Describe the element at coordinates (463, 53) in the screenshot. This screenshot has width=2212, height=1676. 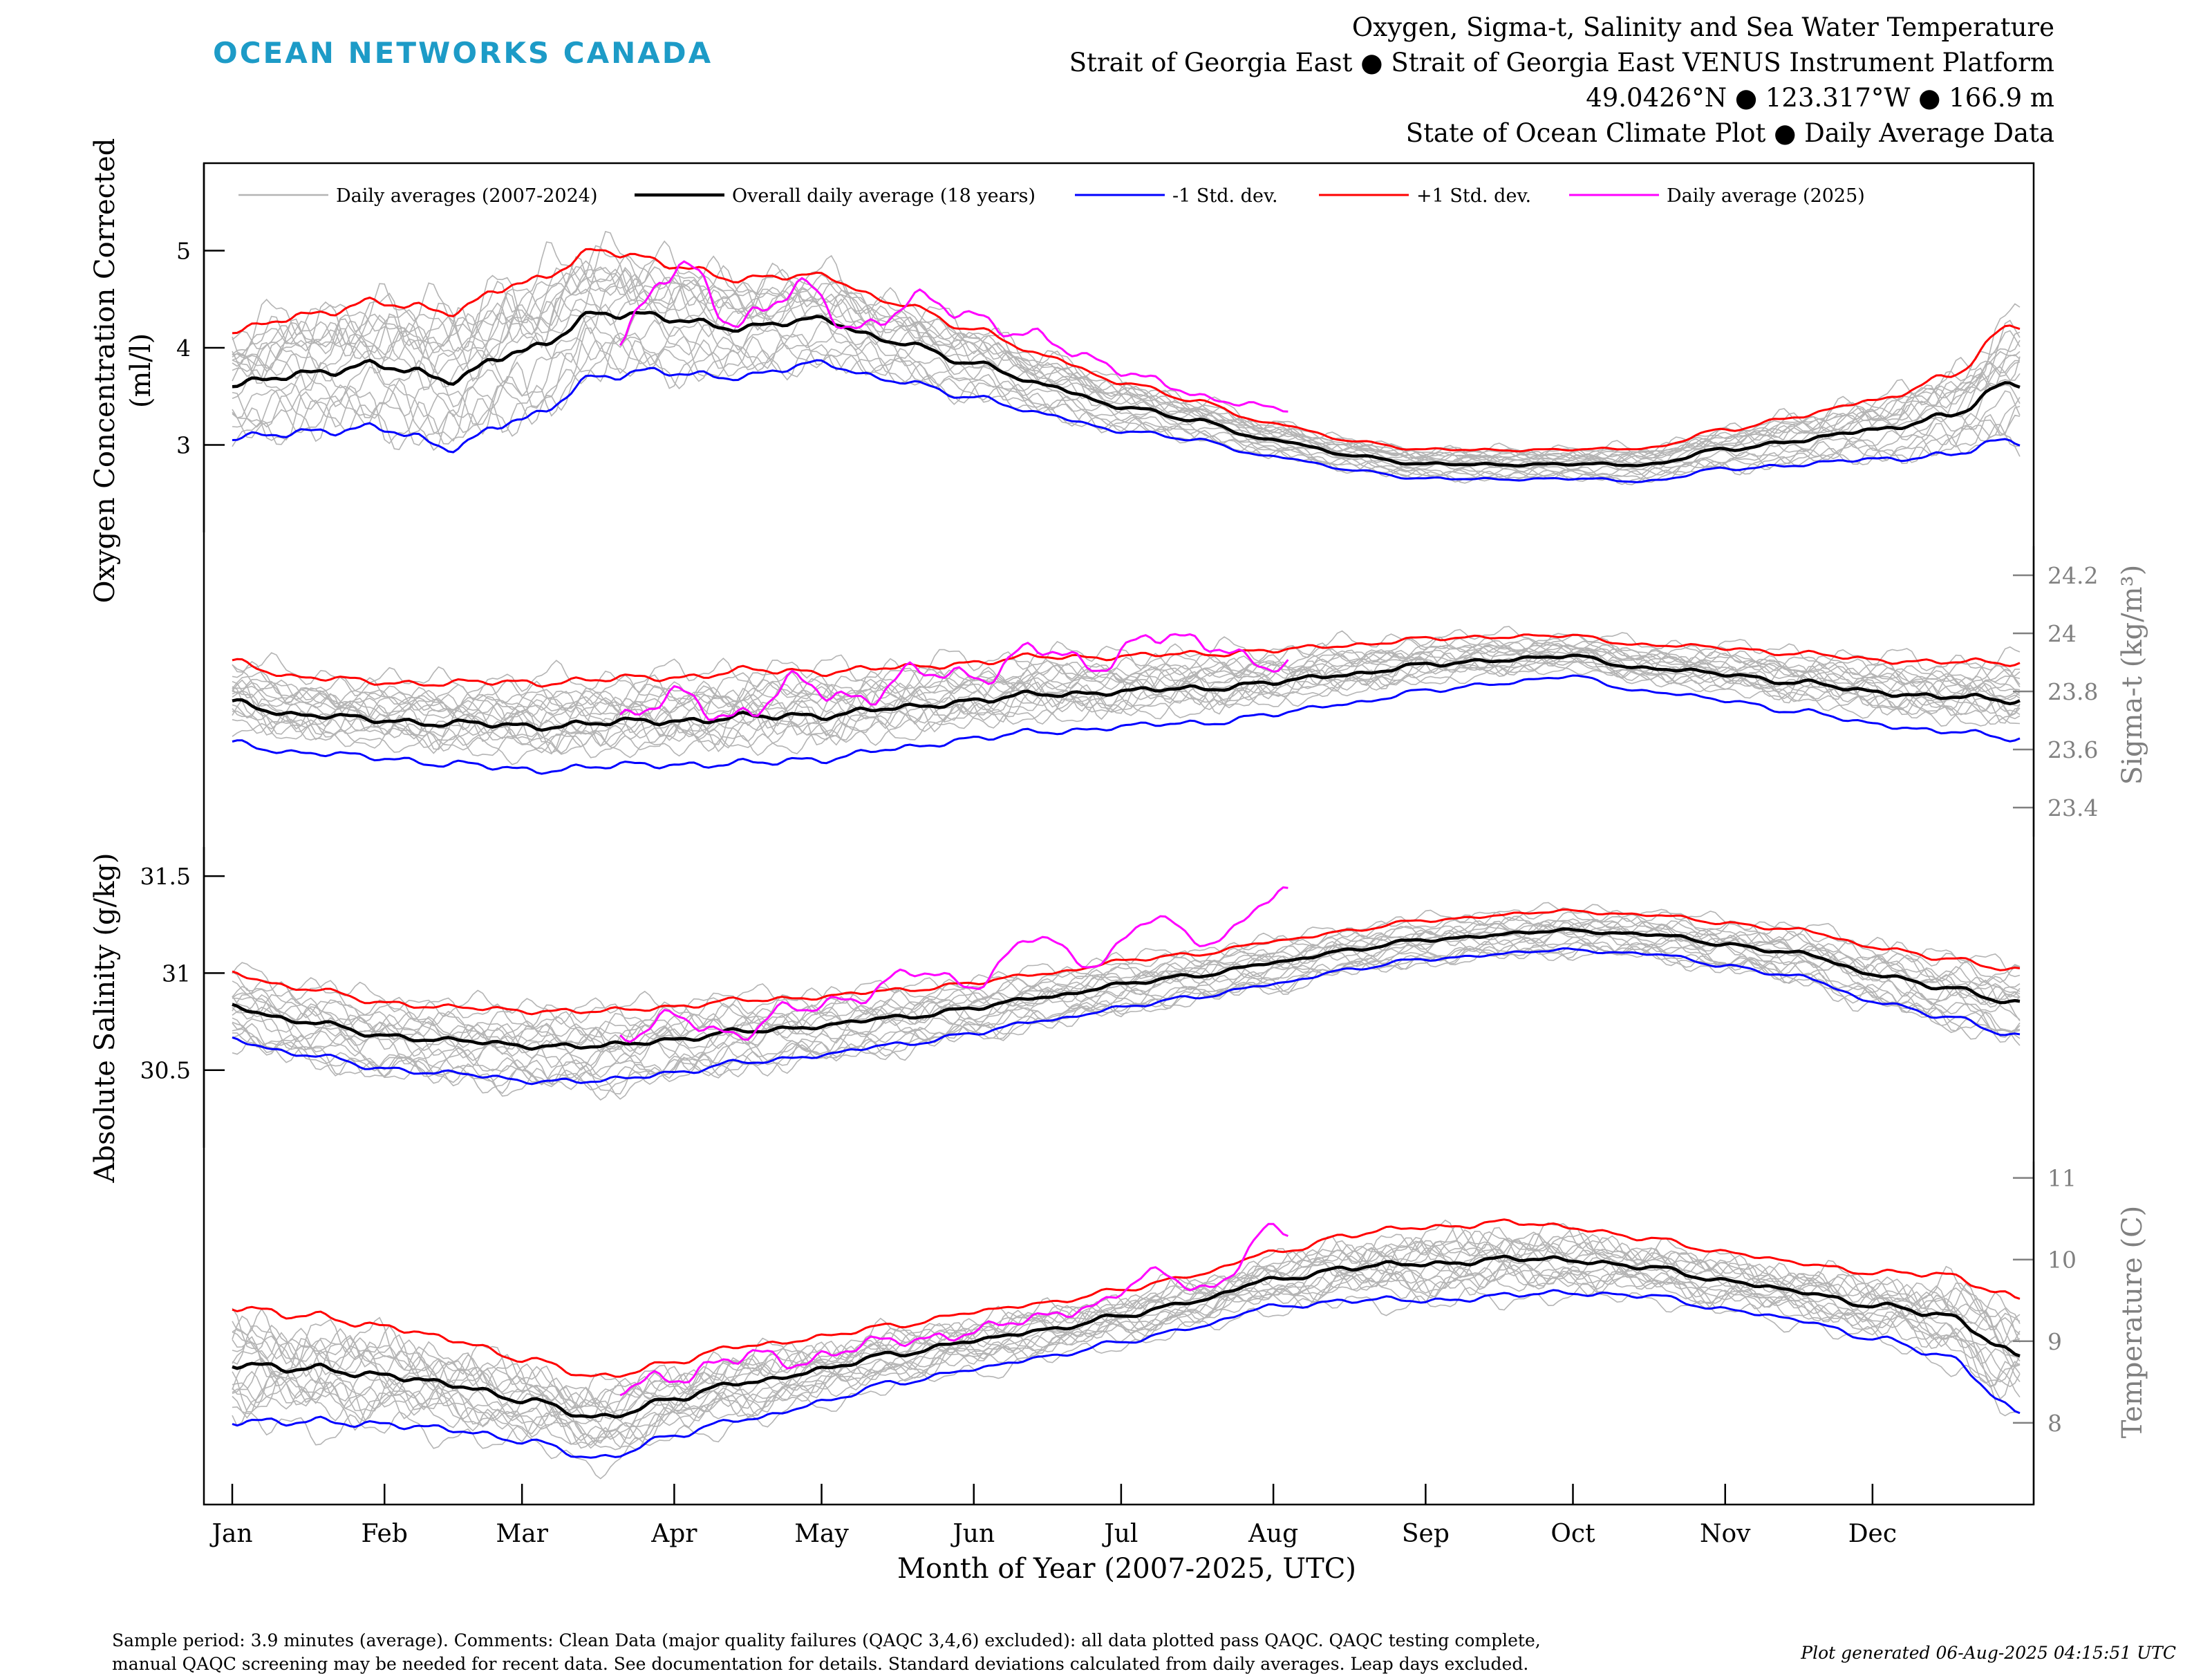
I see `brand-logo: OCEAN NETWORKS CANADA` at that location.